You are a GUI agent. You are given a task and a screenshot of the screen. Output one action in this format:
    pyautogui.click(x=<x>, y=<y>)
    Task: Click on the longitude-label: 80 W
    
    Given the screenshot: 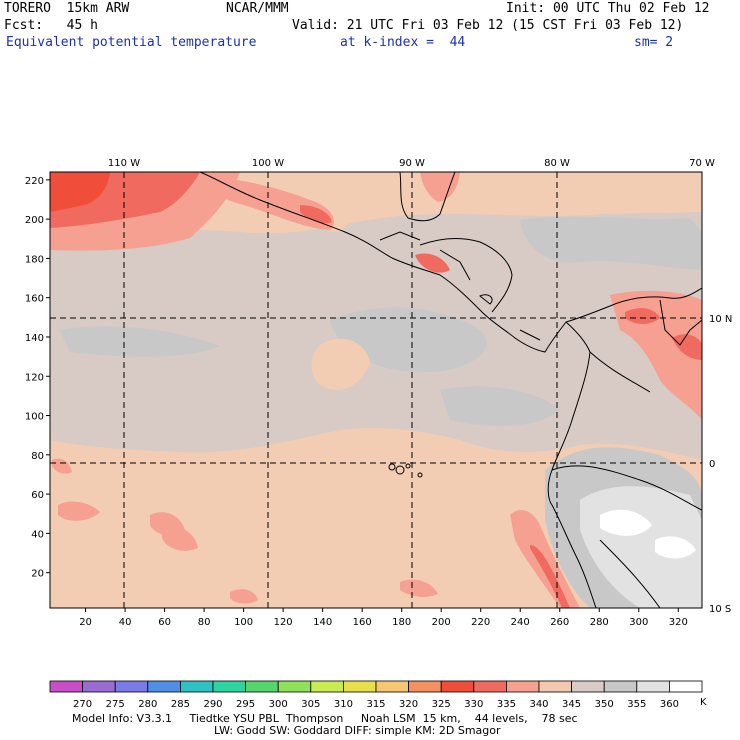 What is the action you would take?
    pyautogui.click(x=557, y=163)
    